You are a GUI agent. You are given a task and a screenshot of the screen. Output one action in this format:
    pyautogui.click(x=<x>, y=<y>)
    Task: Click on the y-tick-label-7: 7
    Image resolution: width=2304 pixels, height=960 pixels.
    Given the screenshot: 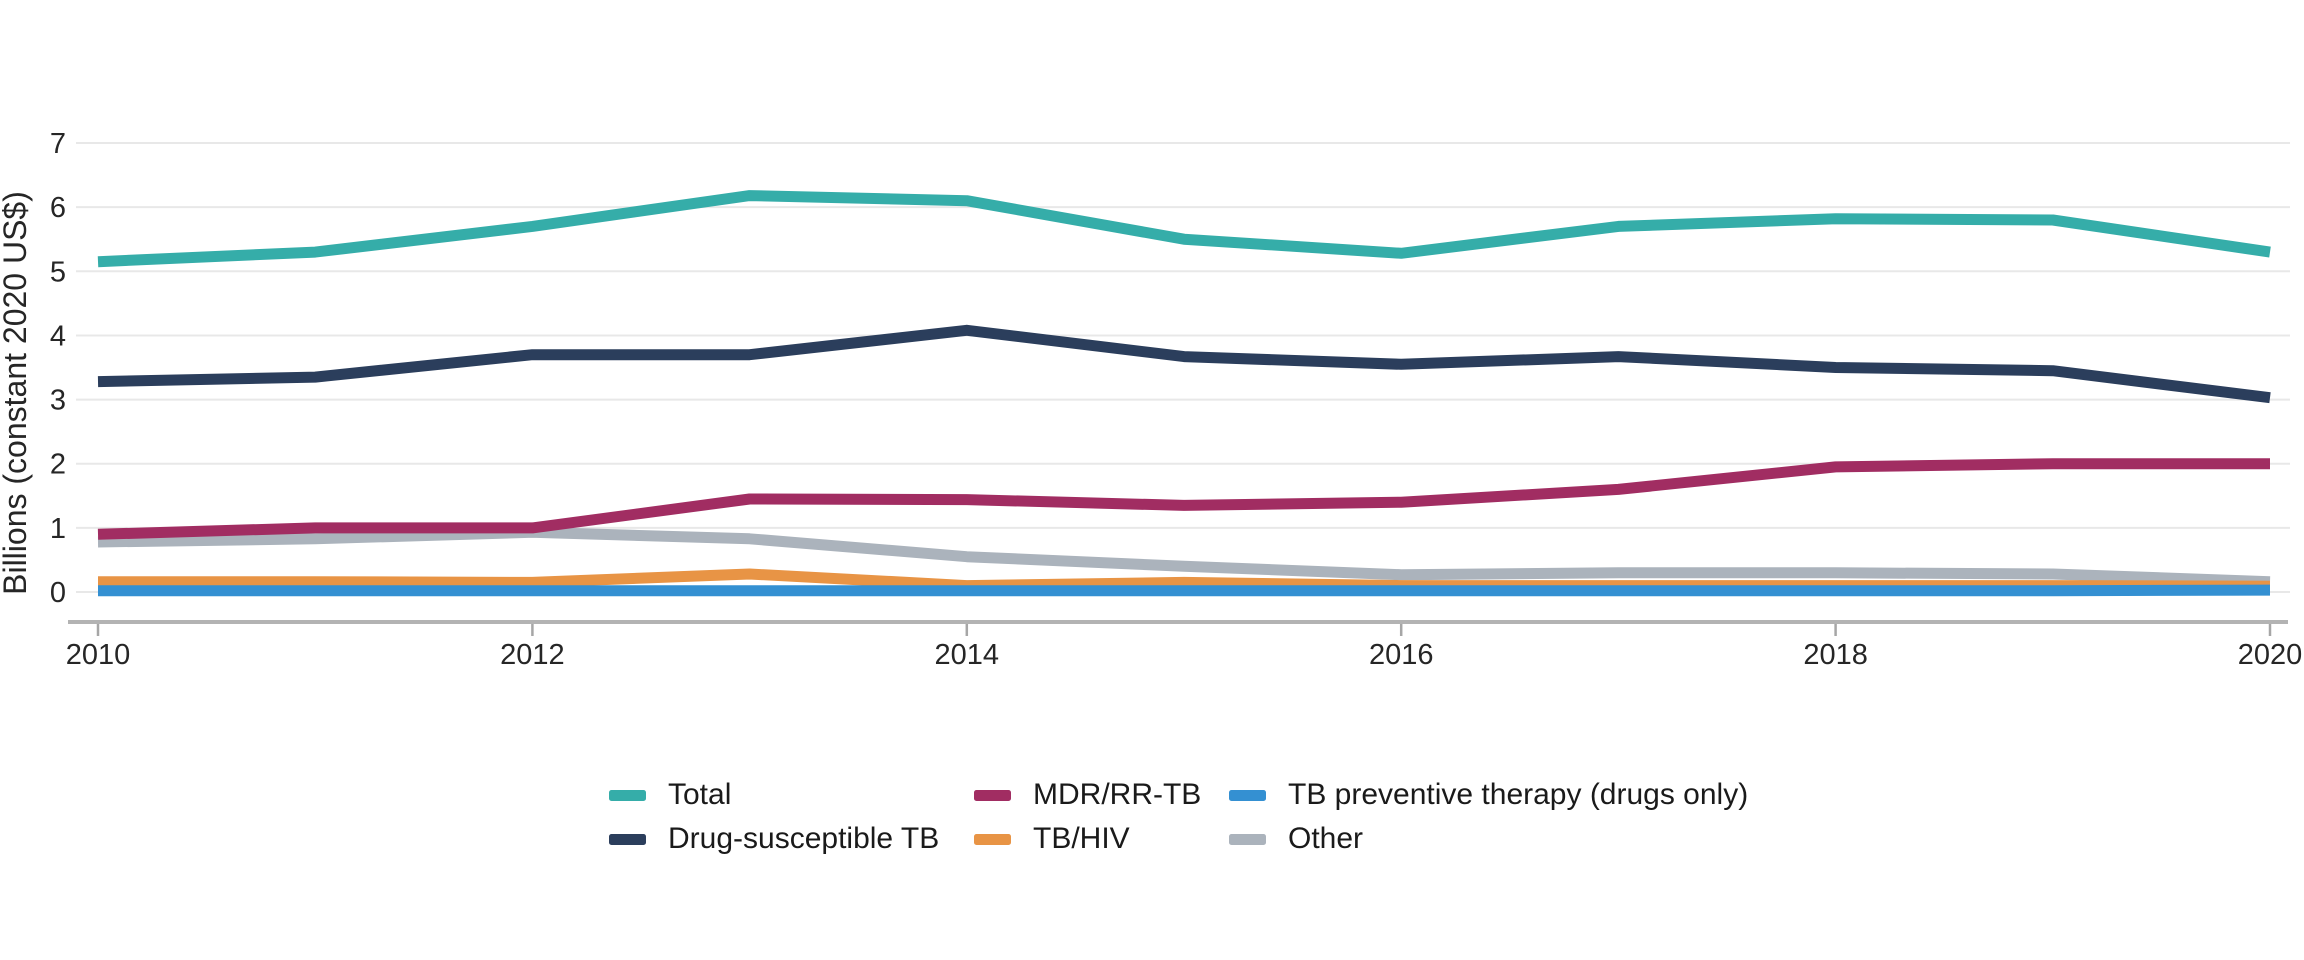 What is the action you would take?
    pyautogui.click(x=58, y=144)
    